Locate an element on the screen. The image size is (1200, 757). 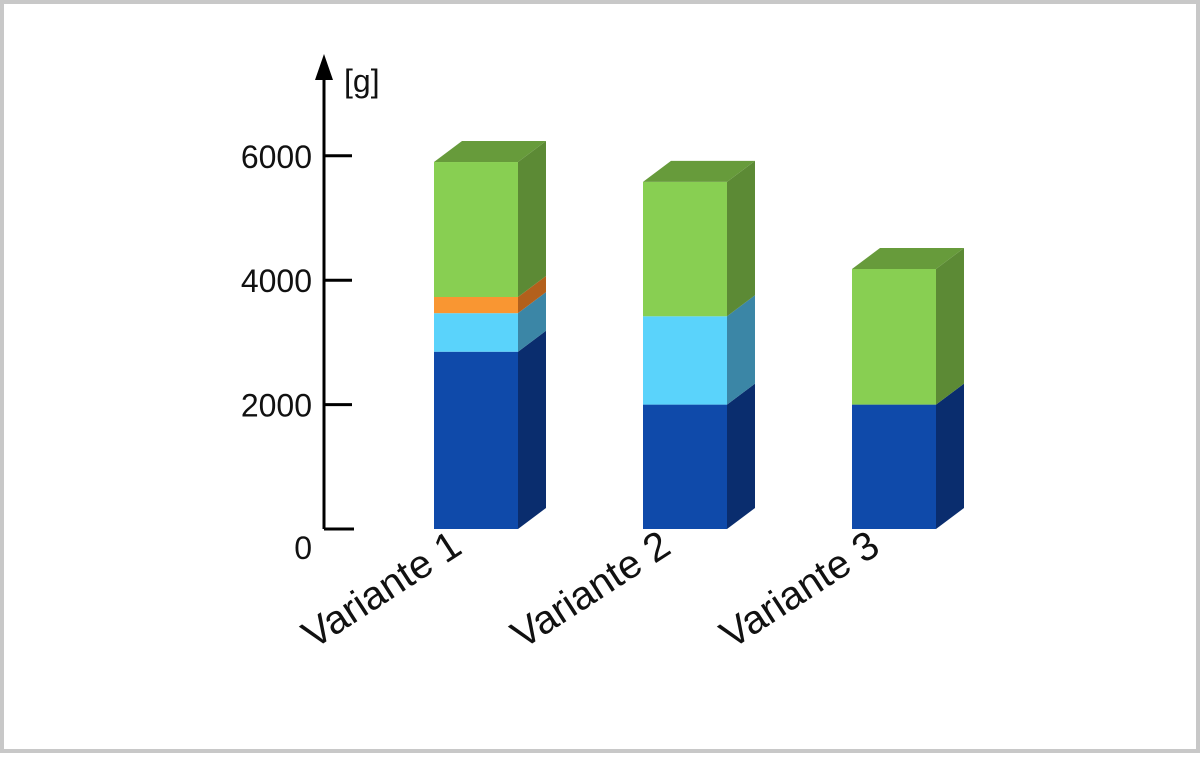
y-tick-label: 2000 is located at coordinates (276, 406).